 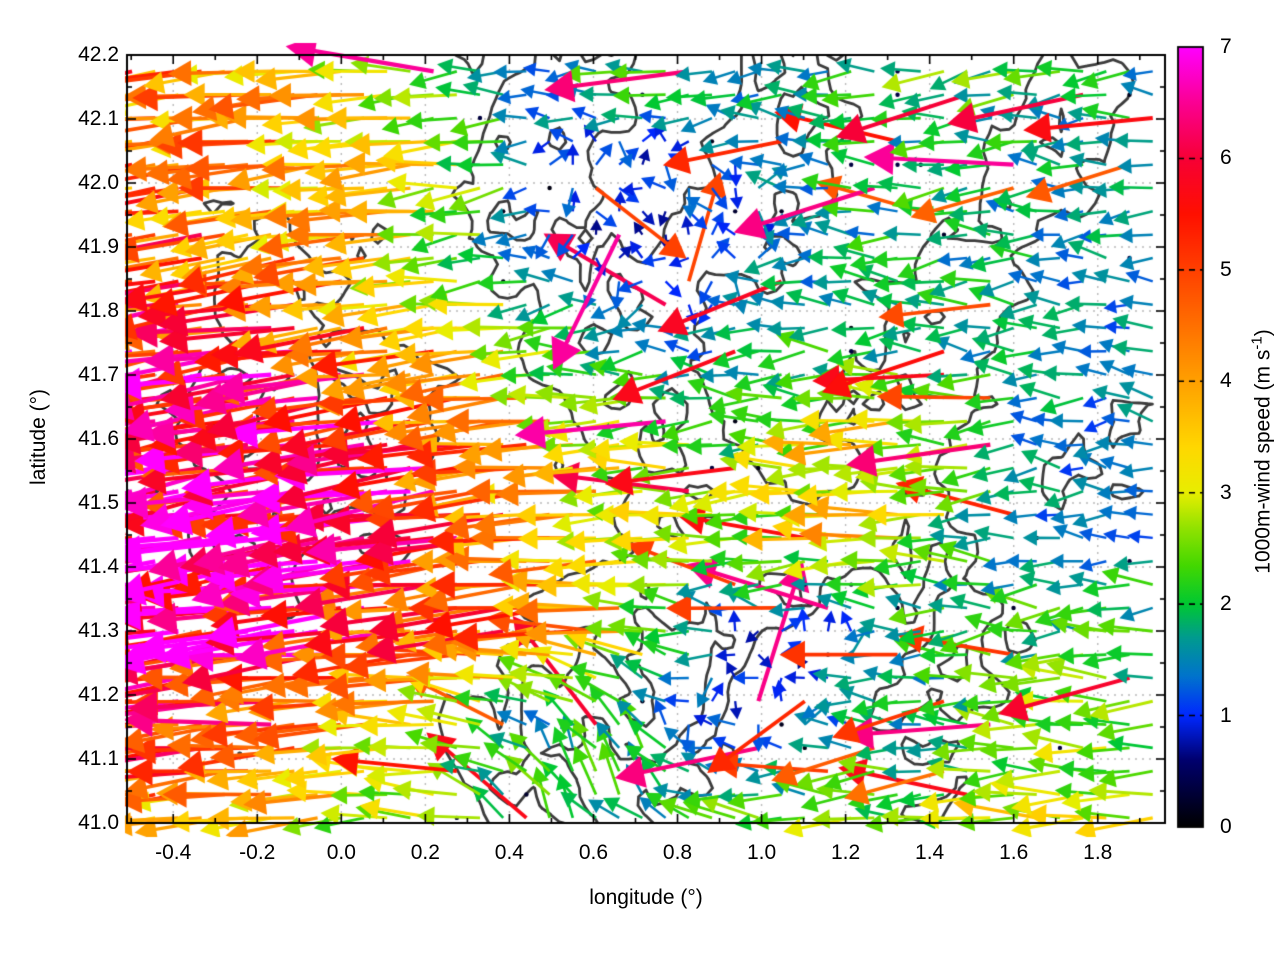 What do you see at coordinates (761, 852) in the screenshot?
I see `x-tick-label: 1.0` at bounding box center [761, 852].